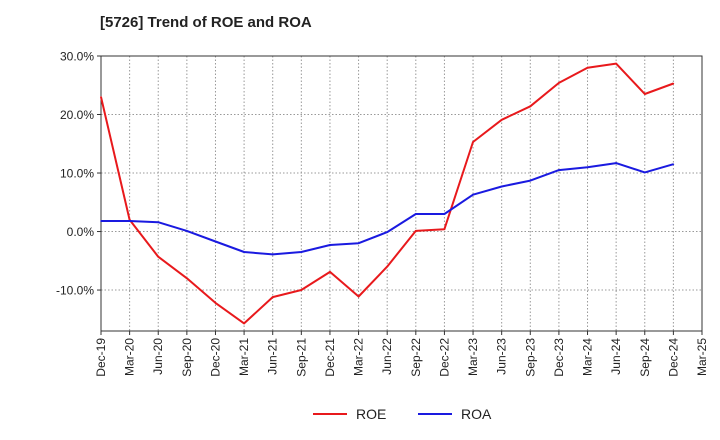 The image size is (720, 440). I want to click on x-tick-label: Mar-20, so click(130, 357).